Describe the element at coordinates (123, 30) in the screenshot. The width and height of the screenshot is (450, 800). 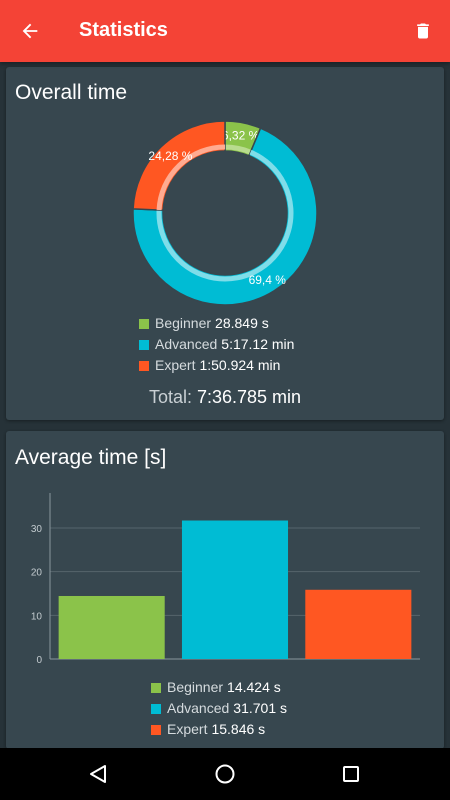
I see `page-title: Statistics` at that location.